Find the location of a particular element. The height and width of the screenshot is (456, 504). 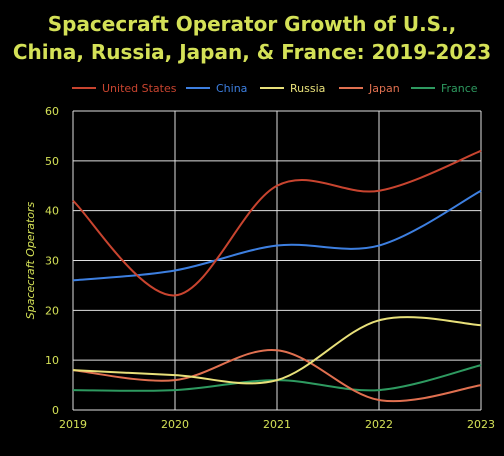

y-tick-label: 60 is located at coordinates (52, 111).